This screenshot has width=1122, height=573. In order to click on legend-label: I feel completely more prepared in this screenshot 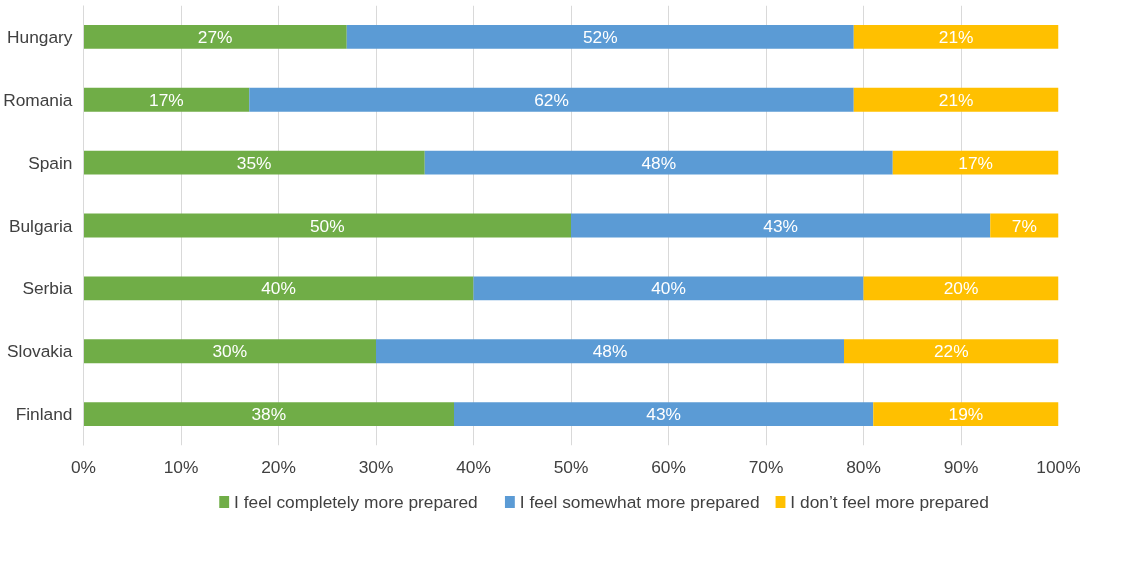, I will do `click(356, 502)`.